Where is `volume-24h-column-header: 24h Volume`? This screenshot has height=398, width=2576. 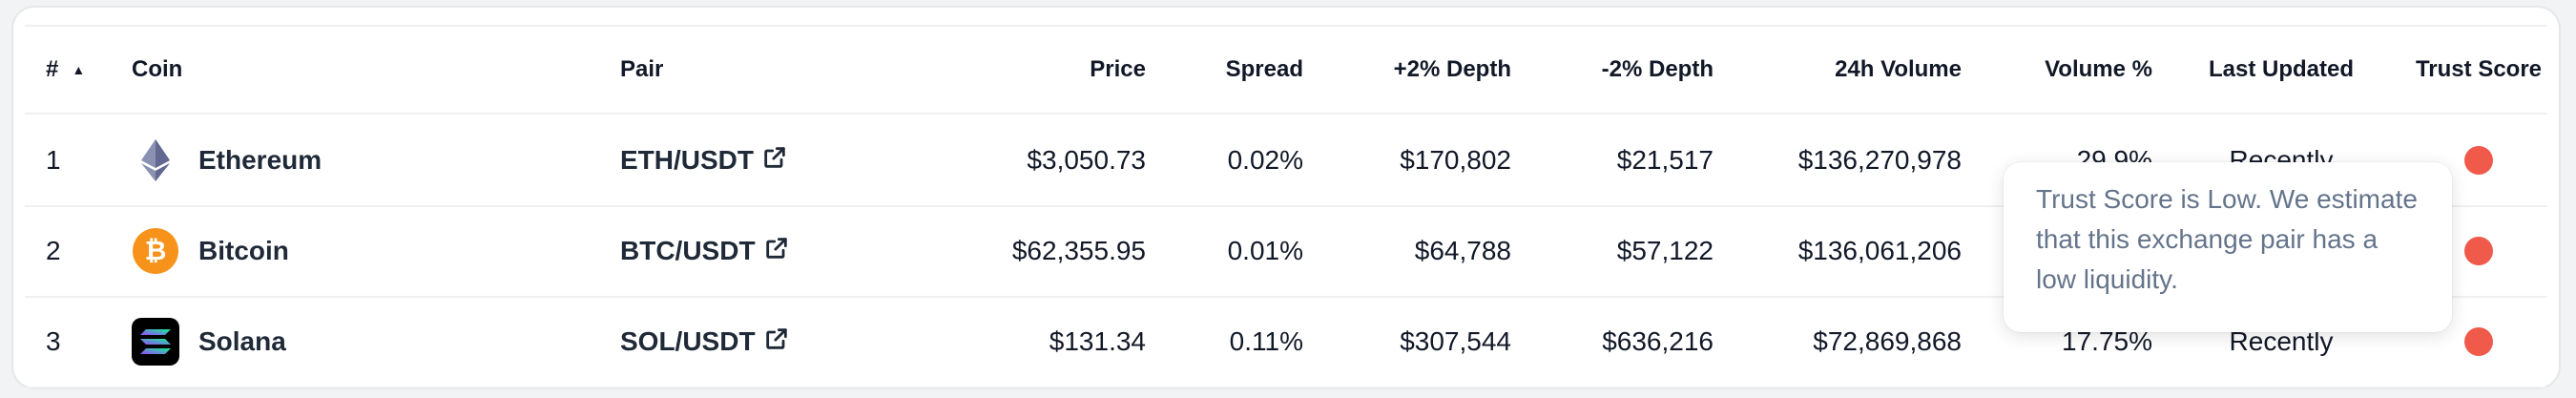
volume-24h-column-header: 24h Volume is located at coordinates (1898, 69).